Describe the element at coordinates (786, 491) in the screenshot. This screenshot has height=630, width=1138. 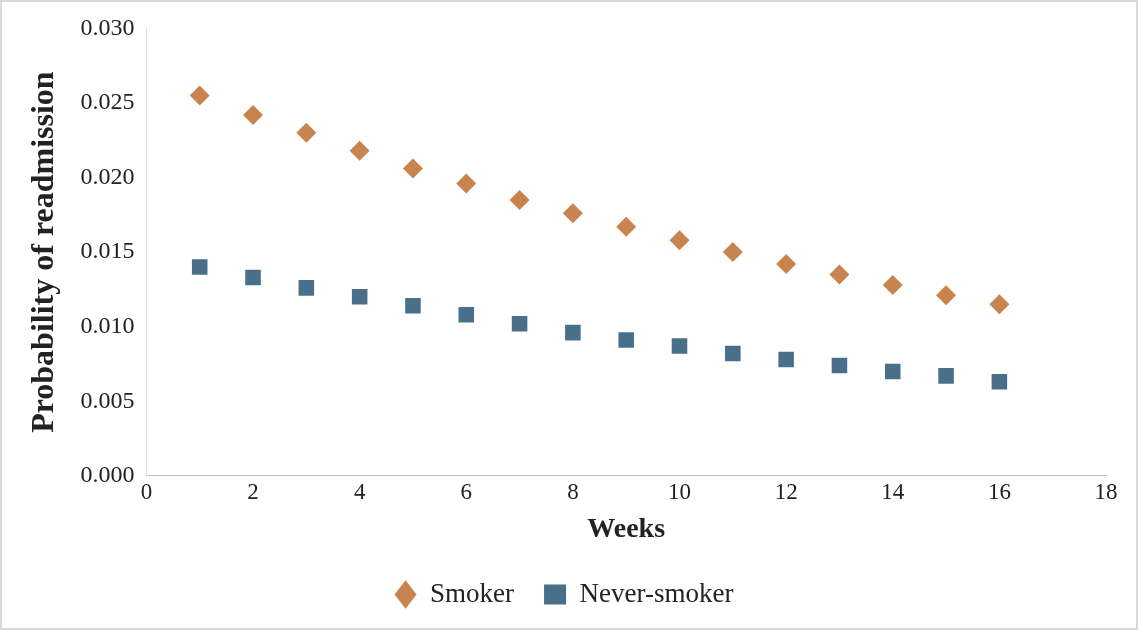
I see `x-tick-label: 12` at that location.